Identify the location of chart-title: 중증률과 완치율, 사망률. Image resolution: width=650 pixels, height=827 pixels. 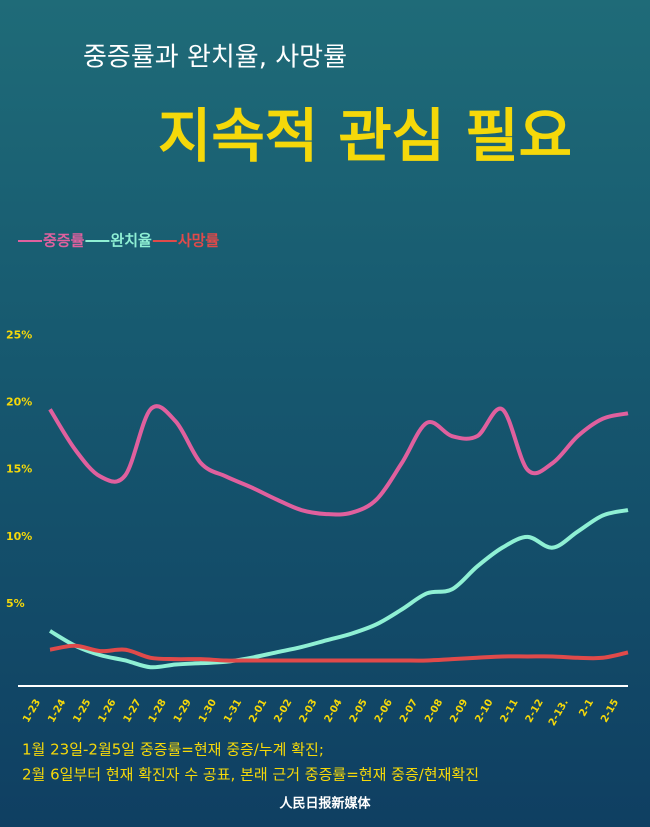
(215, 58).